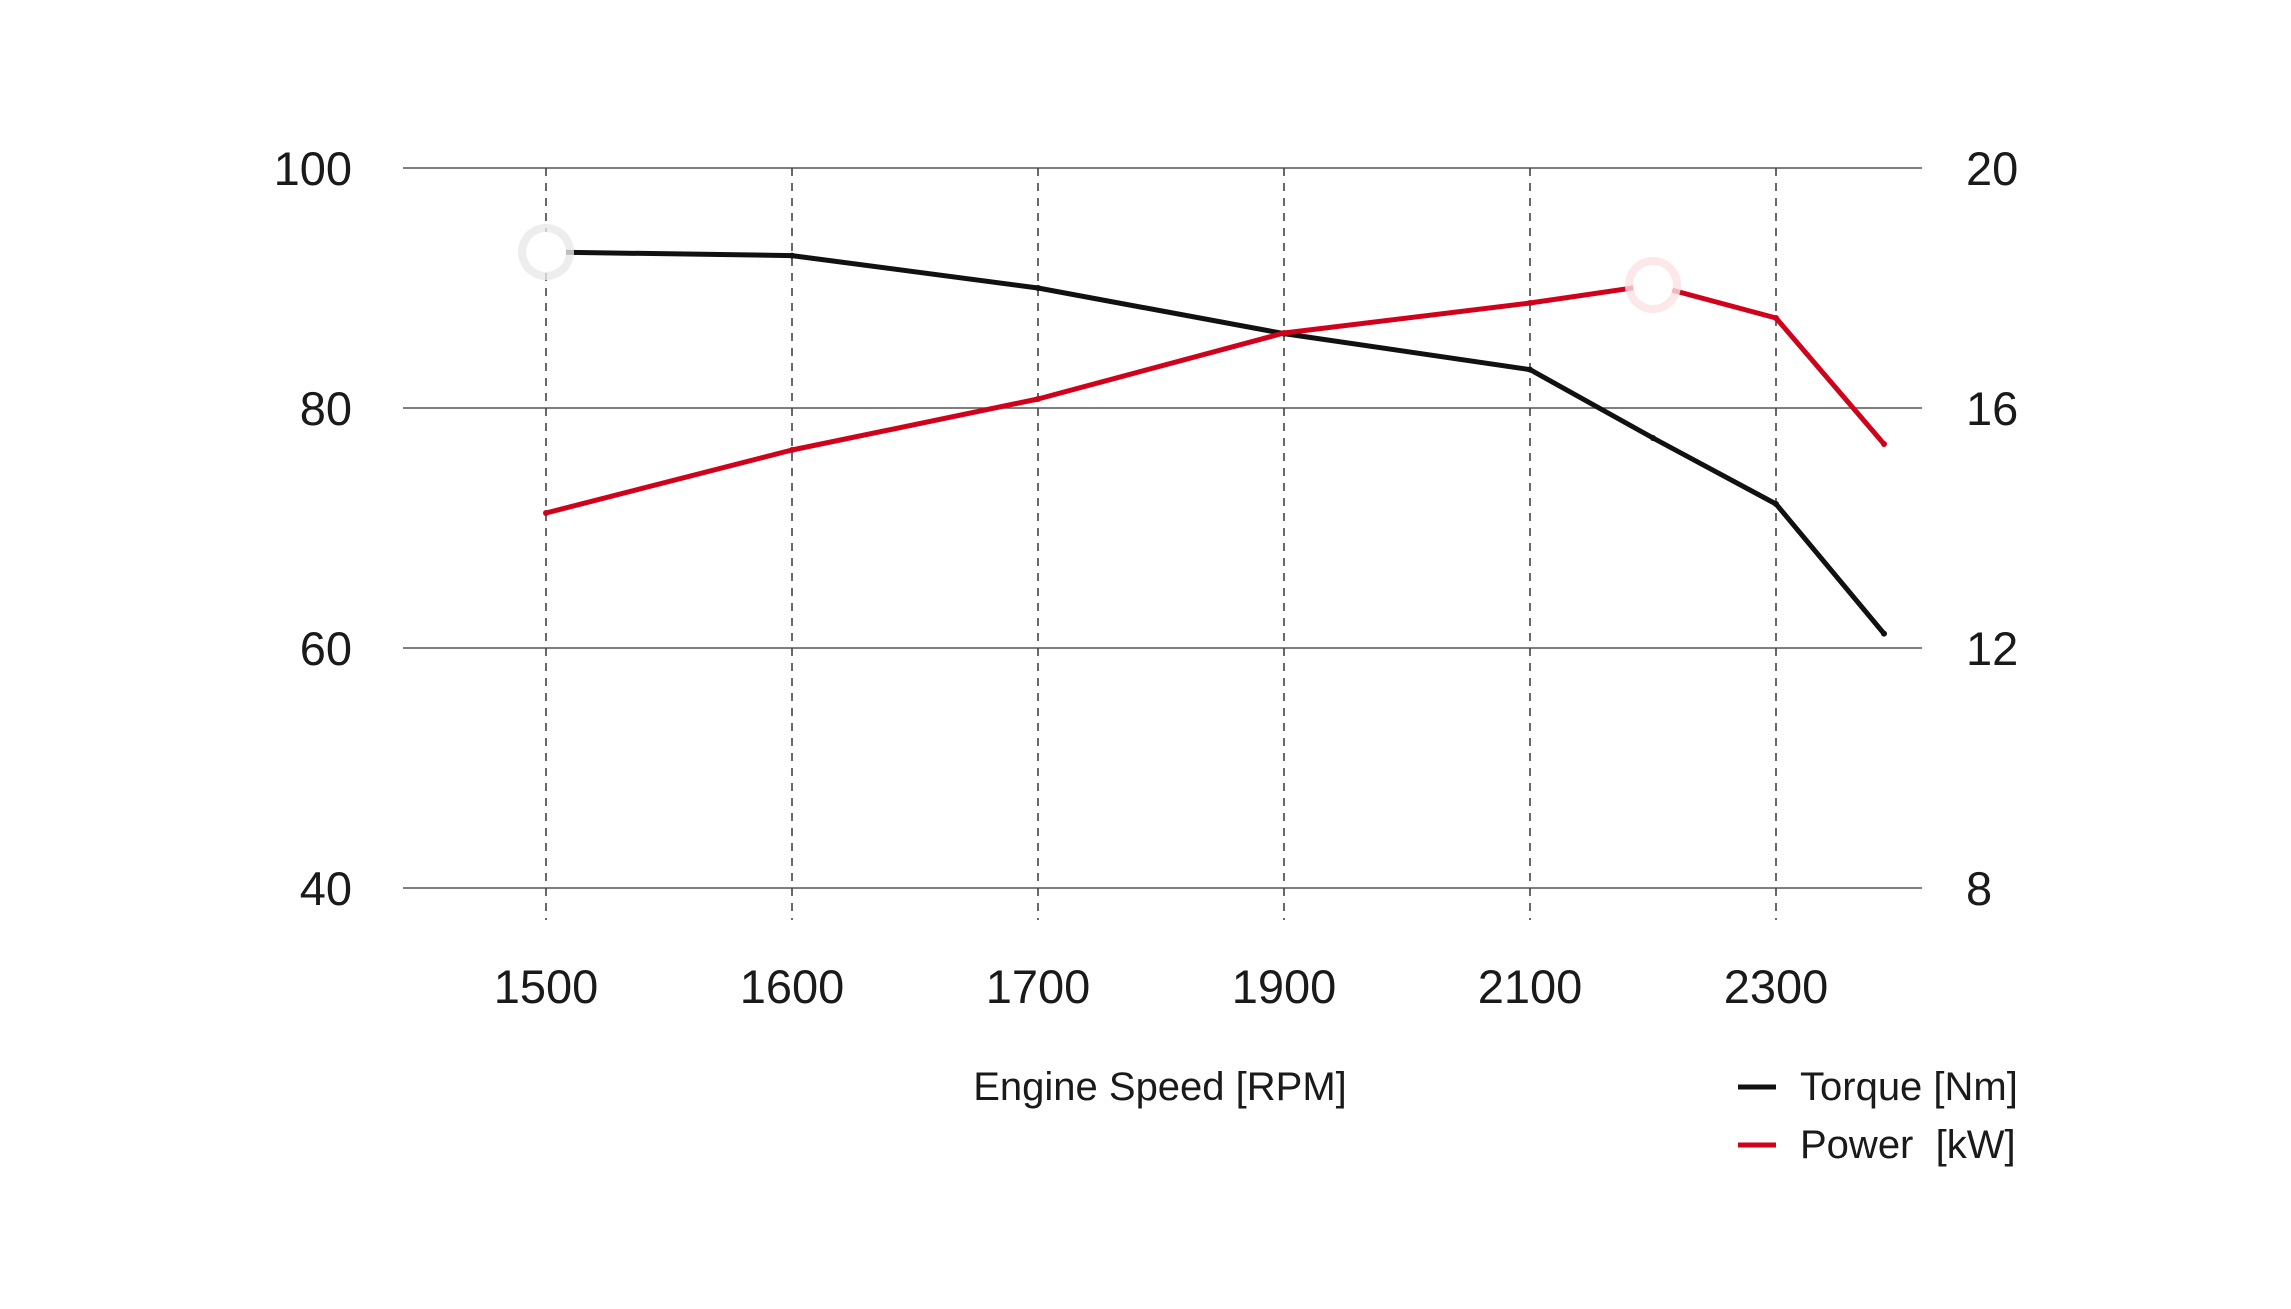 The image size is (2291, 1309). Describe the element at coordinates (1776, 986) in the screenshot. I see `x-tick-label: 2300` at that location.